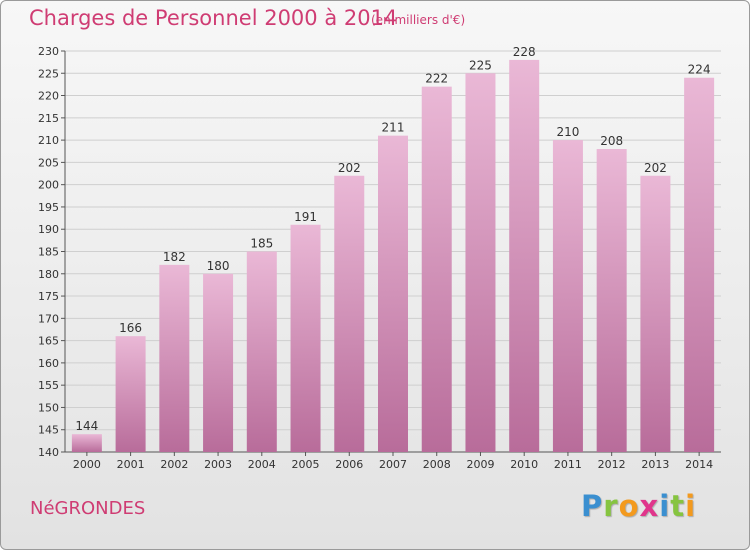 The width and height of the screenshot is (750, 550). What do you see at coordinates (699, 264) in the screenshot?
I see `bar-2014` at bounding box center [699, 264].